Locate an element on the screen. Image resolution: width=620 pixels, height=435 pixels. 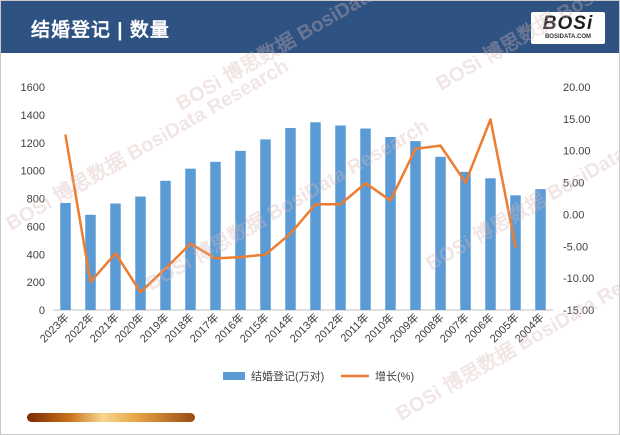
legend-label-bar: 结婚登记(万对) is located at coordinates (287, 376).